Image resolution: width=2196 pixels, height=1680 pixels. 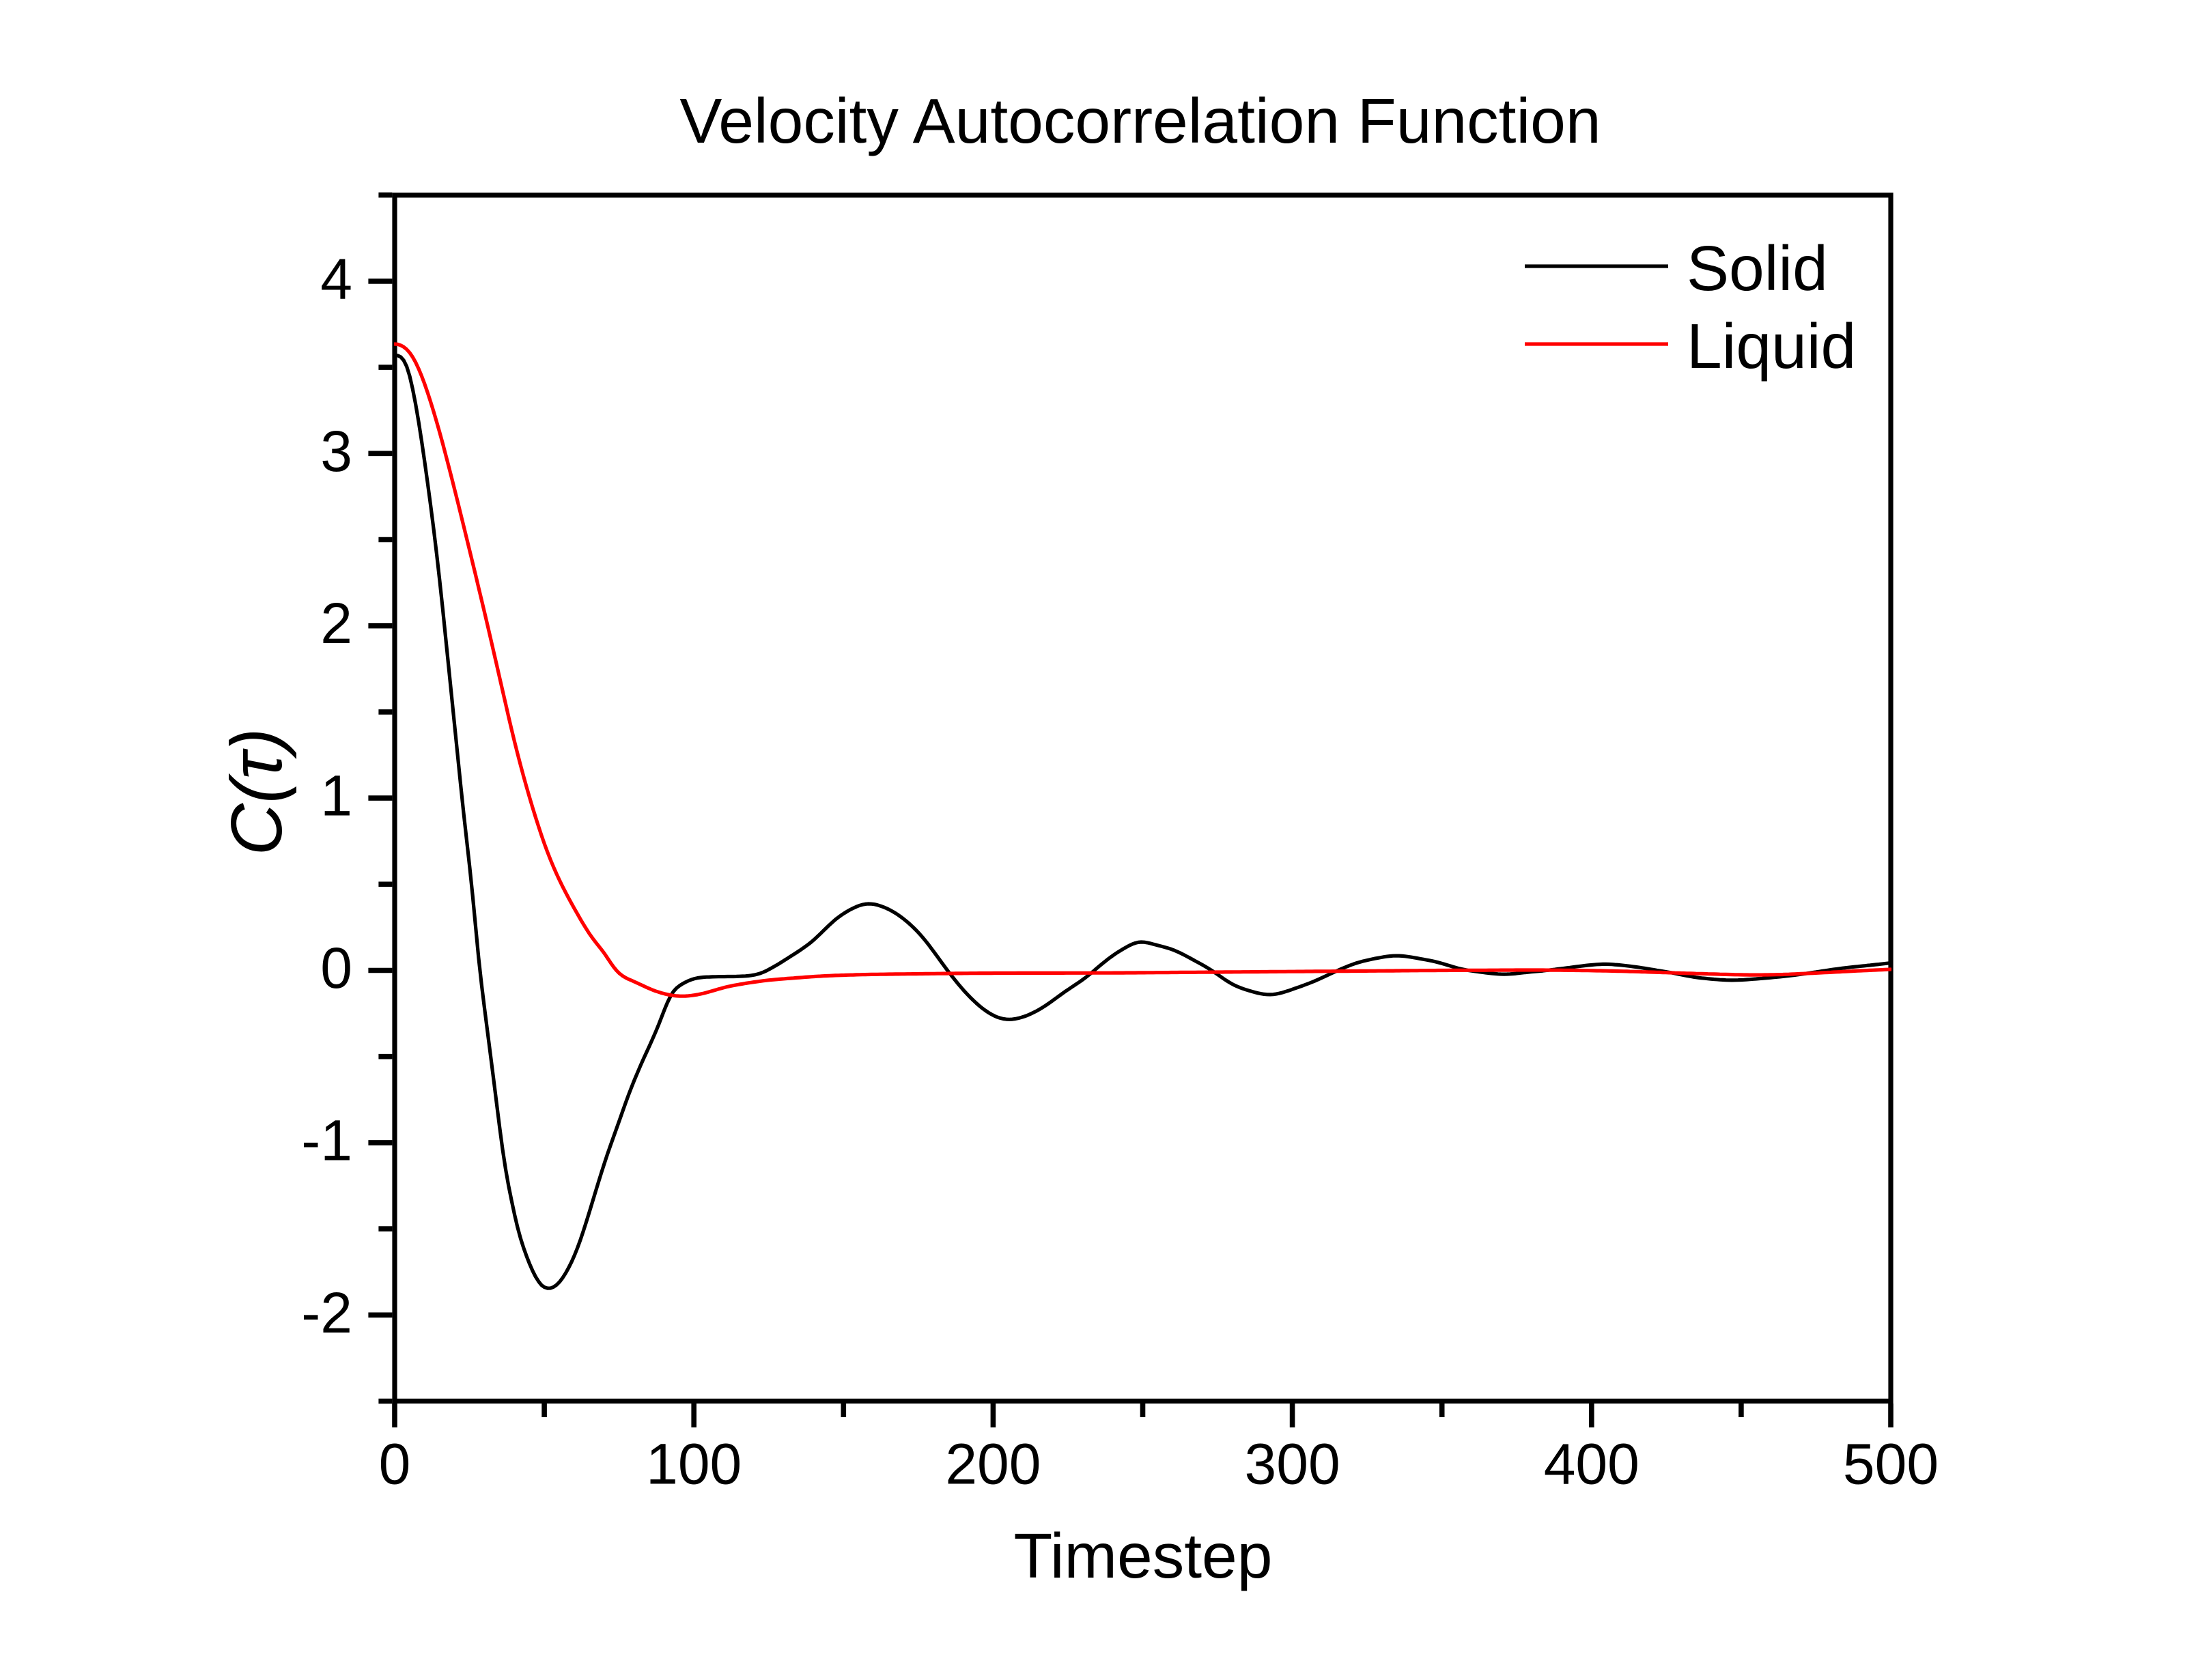 What do you see at coordinates (1292, 1464) in the screenshot?
I see `svg-text: 300` at bounding box center [1292, 1464].